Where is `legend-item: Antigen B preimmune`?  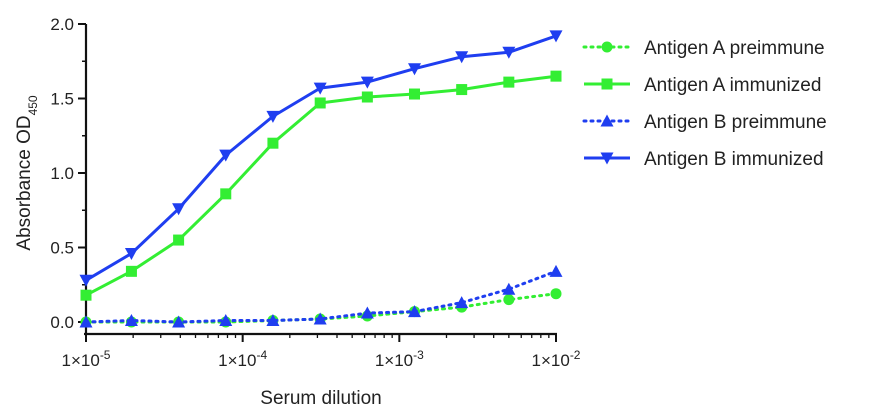 legend-item: Antigen B preimmune is located at coordinates (704, 122).